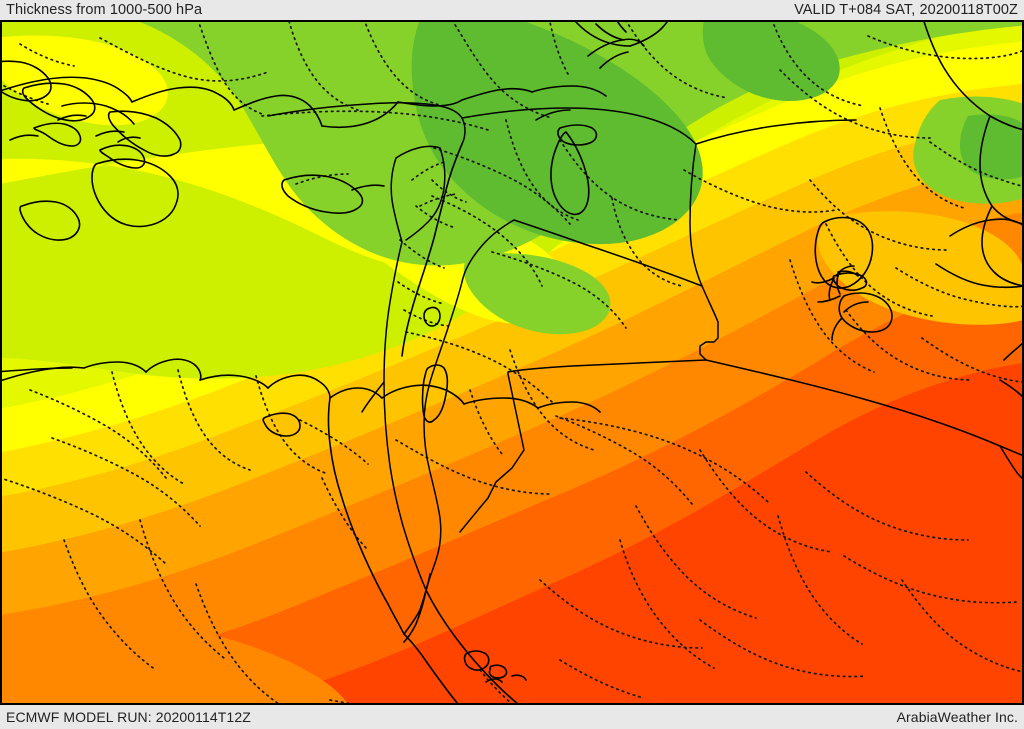 The image size is (1024, 729). What do you see at coordinates (906, 9) in the screenshot?
I see `valid-time-label: VALID T+084 SAT, 20200118T00Z` at bounding box center [906, 9].